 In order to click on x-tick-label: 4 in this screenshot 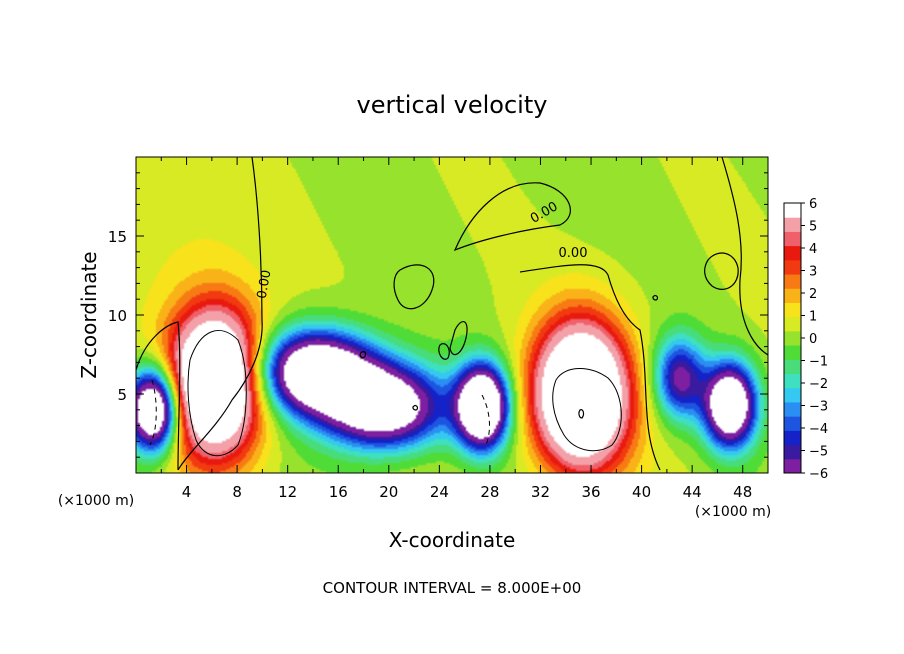, I will do `click(187, 492)`.